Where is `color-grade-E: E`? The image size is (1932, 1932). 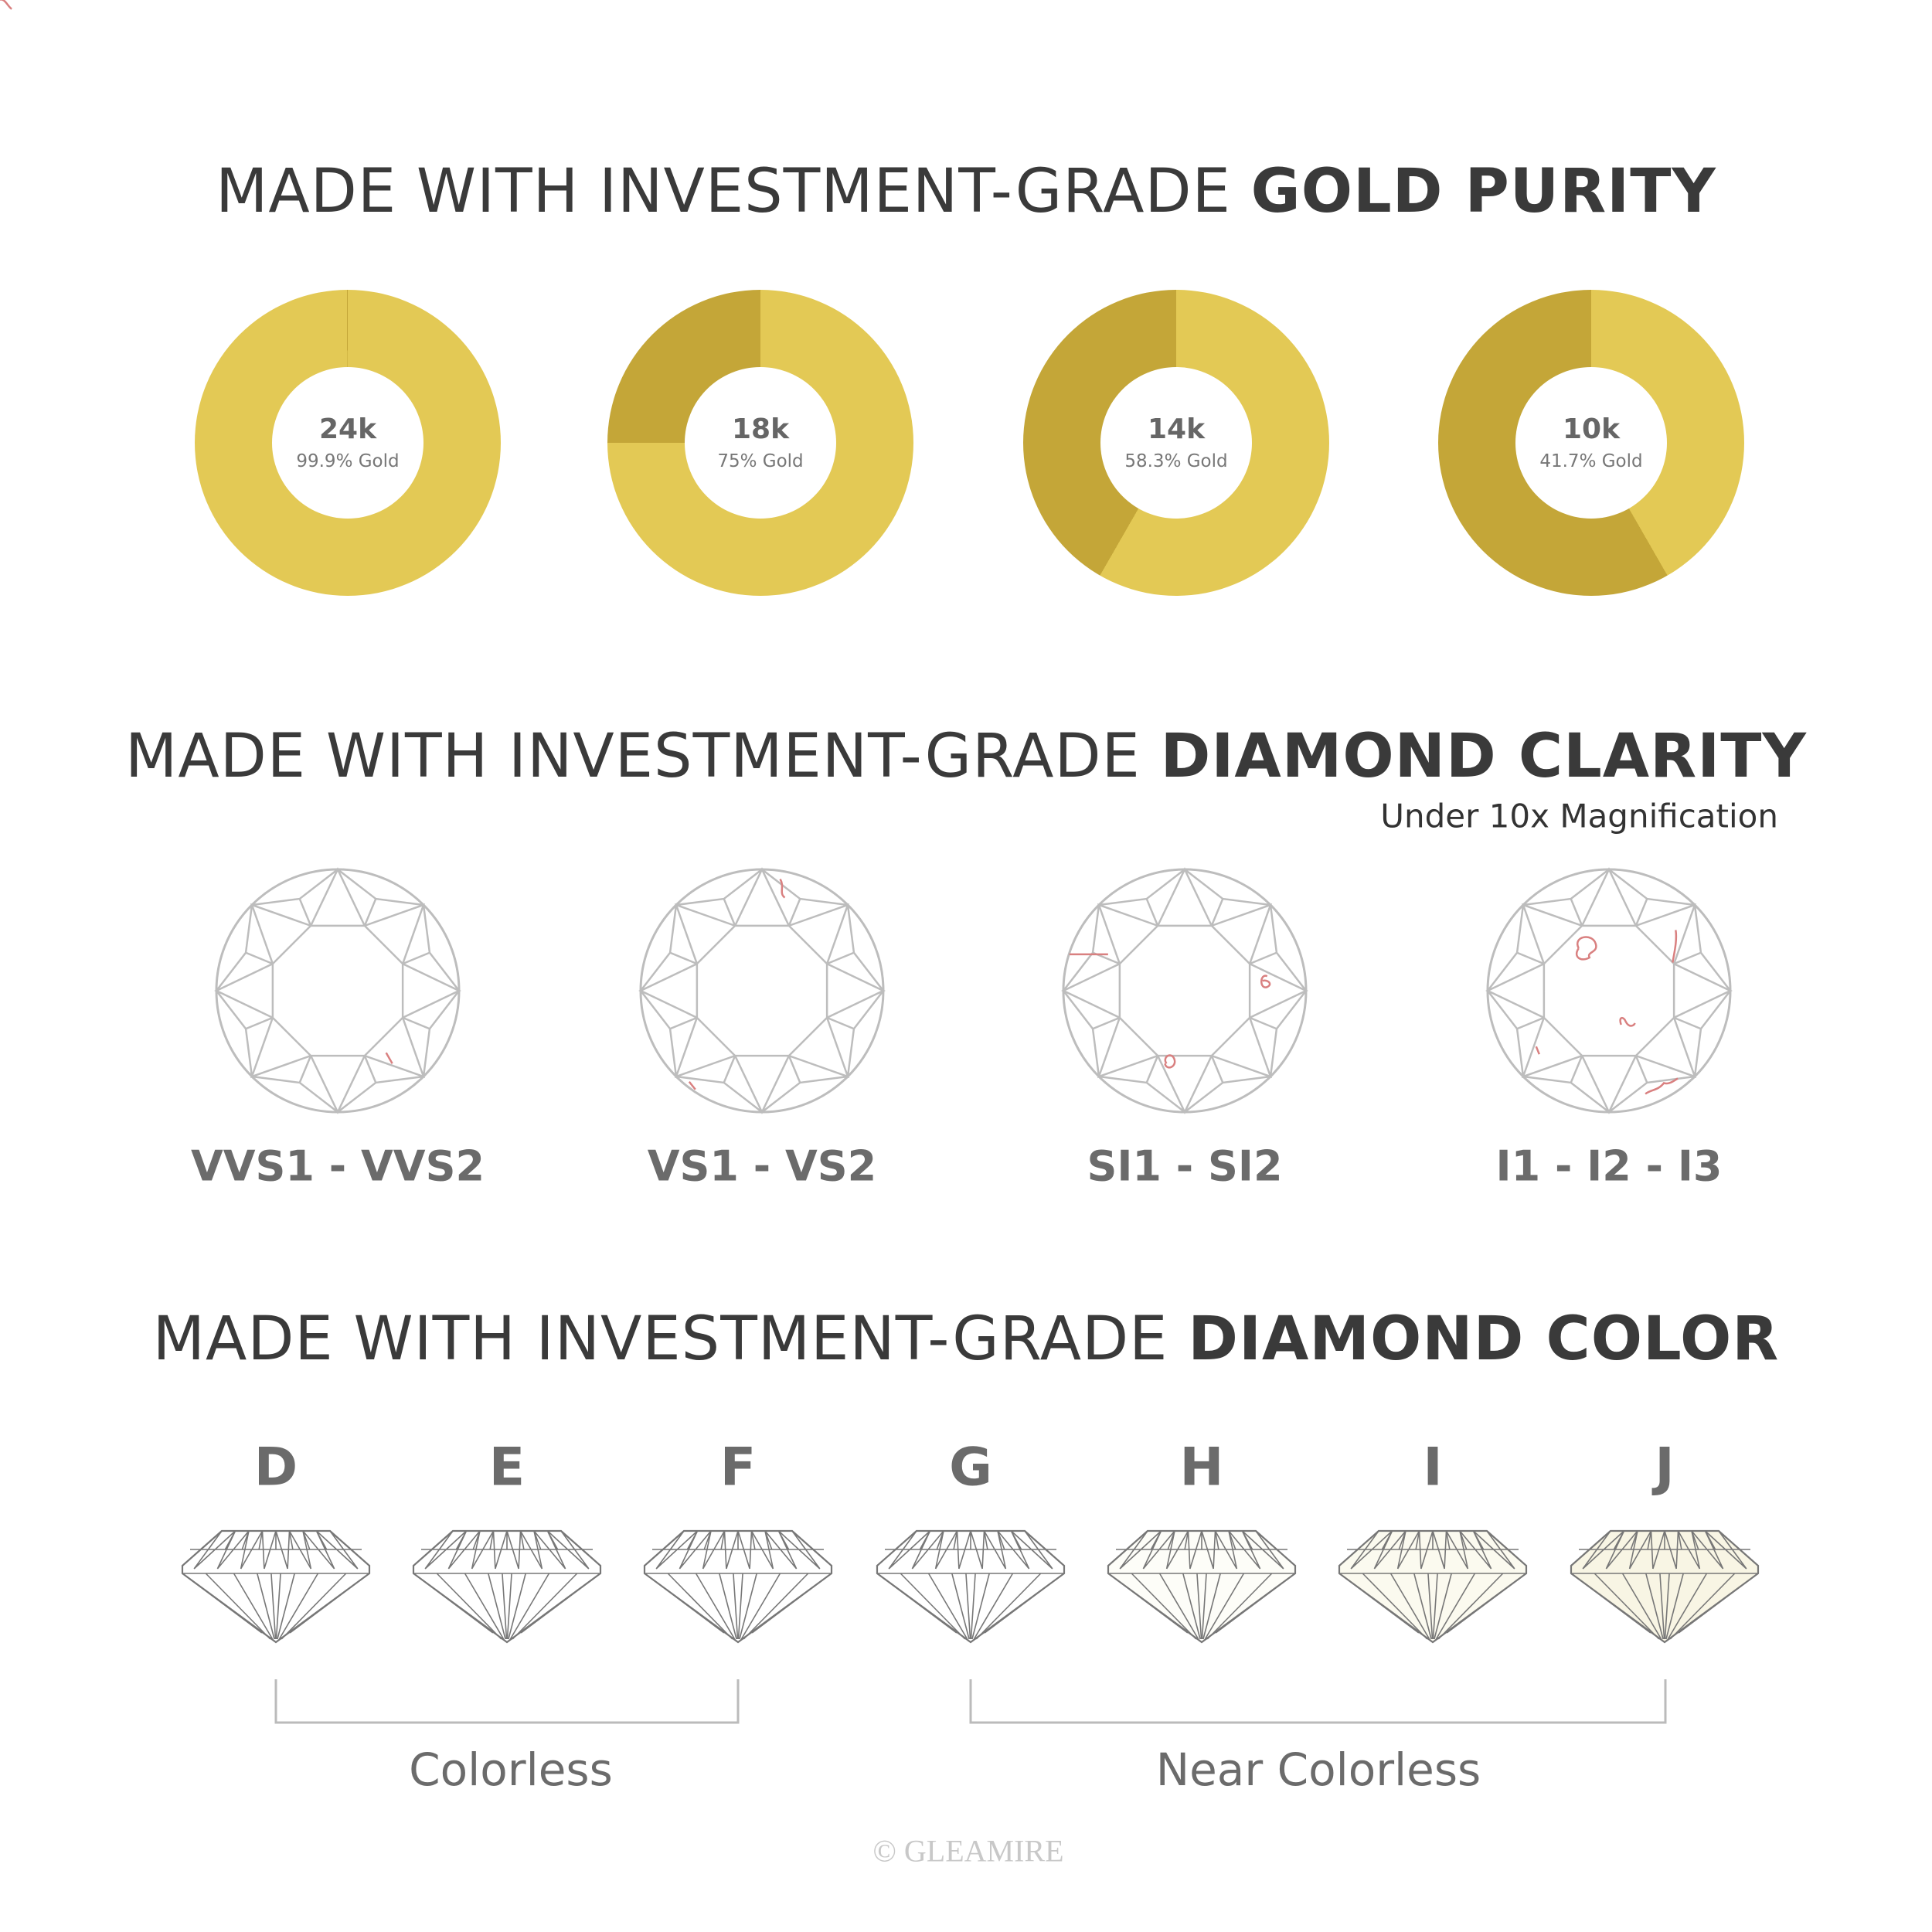 color-grade-E: E is located at coordinates (507, 1468).